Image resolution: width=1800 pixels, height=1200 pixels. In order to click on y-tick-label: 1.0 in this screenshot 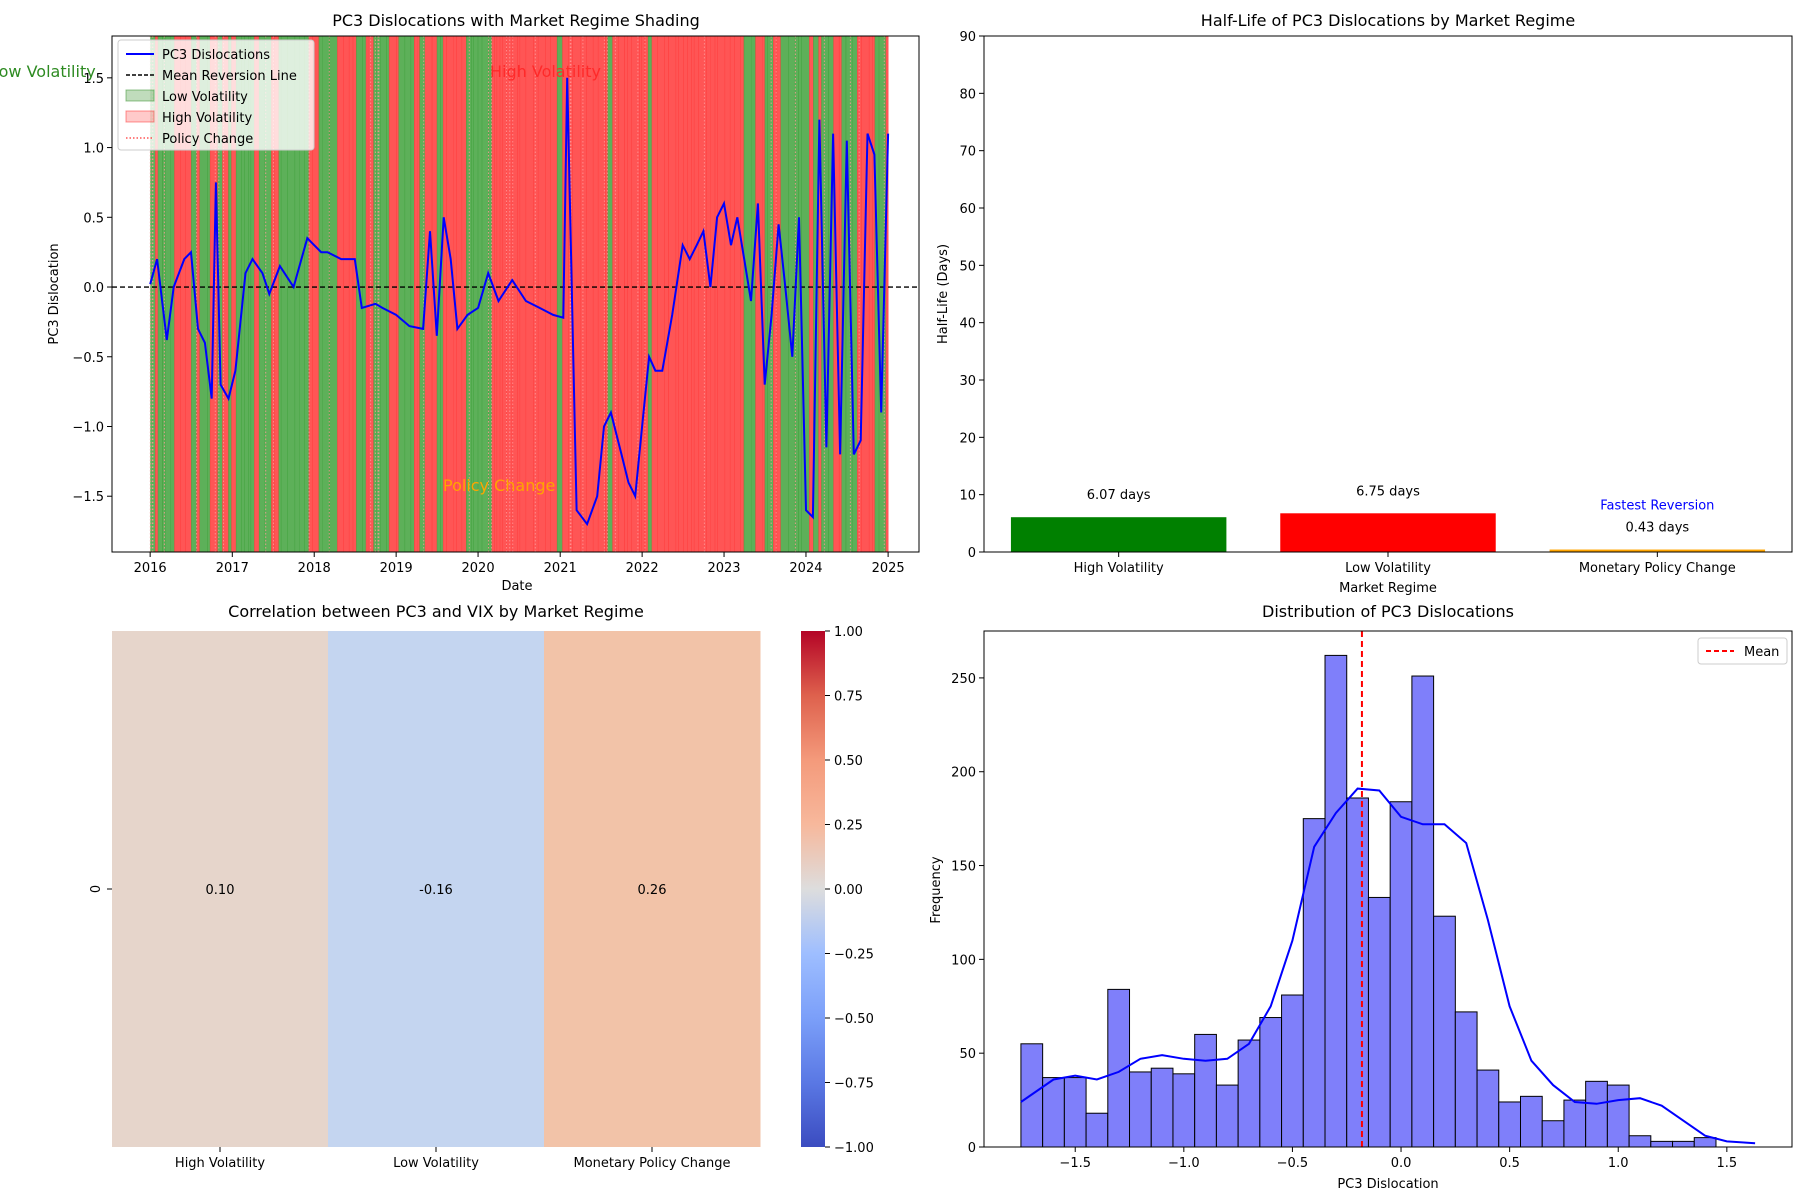, I will do `click(93, 149)`.